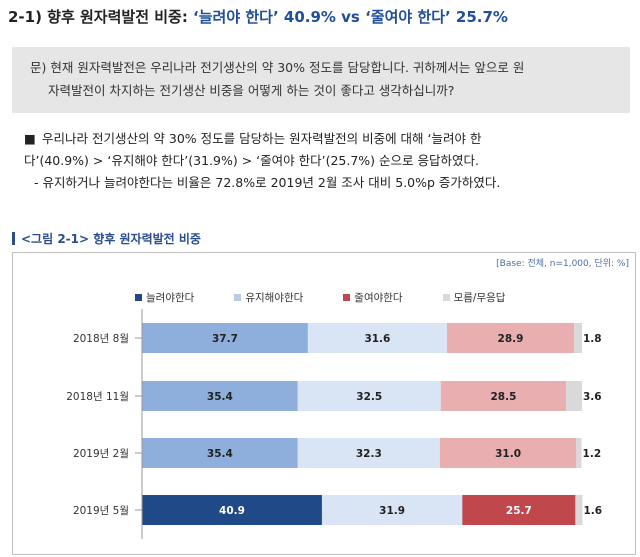 This screenshot has height=557, width=640. What do you see at coordinates (97, 397) in the screenshot?
I see `category-label: 2018년 11월` at bounding box center [97, 397].